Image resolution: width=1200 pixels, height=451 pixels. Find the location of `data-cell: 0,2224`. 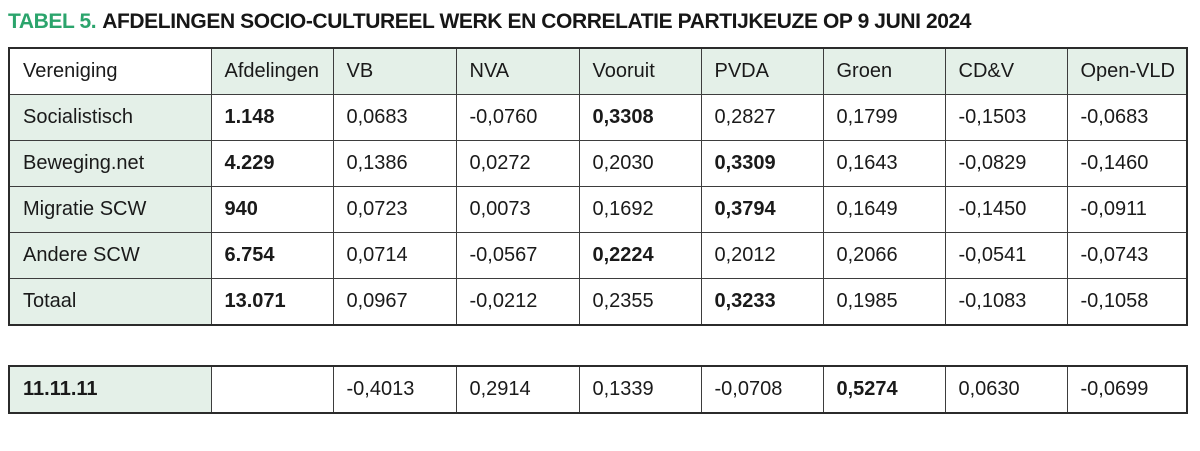

data-cell: 0,2224 is located at coordinates (640, 255).